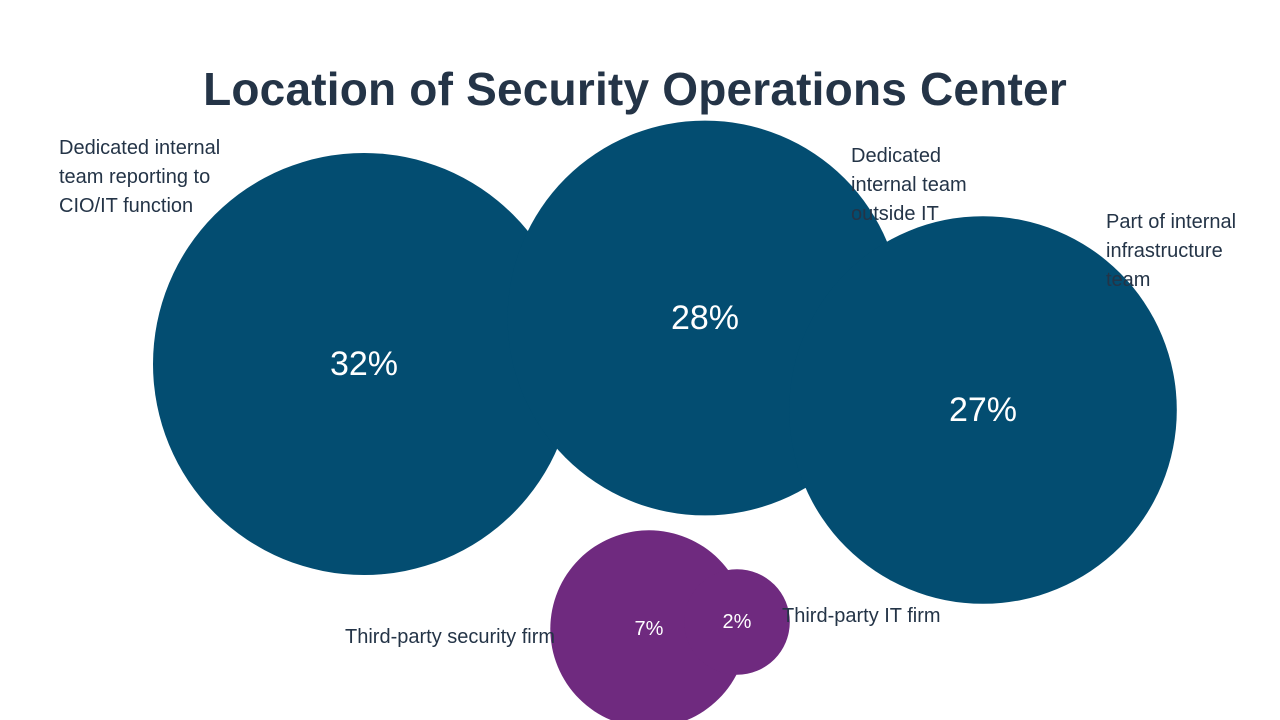 The width and height of the screenshot is (1280, 720). I want to click on data-label-infrastructure: 27%, so click(983, 410).